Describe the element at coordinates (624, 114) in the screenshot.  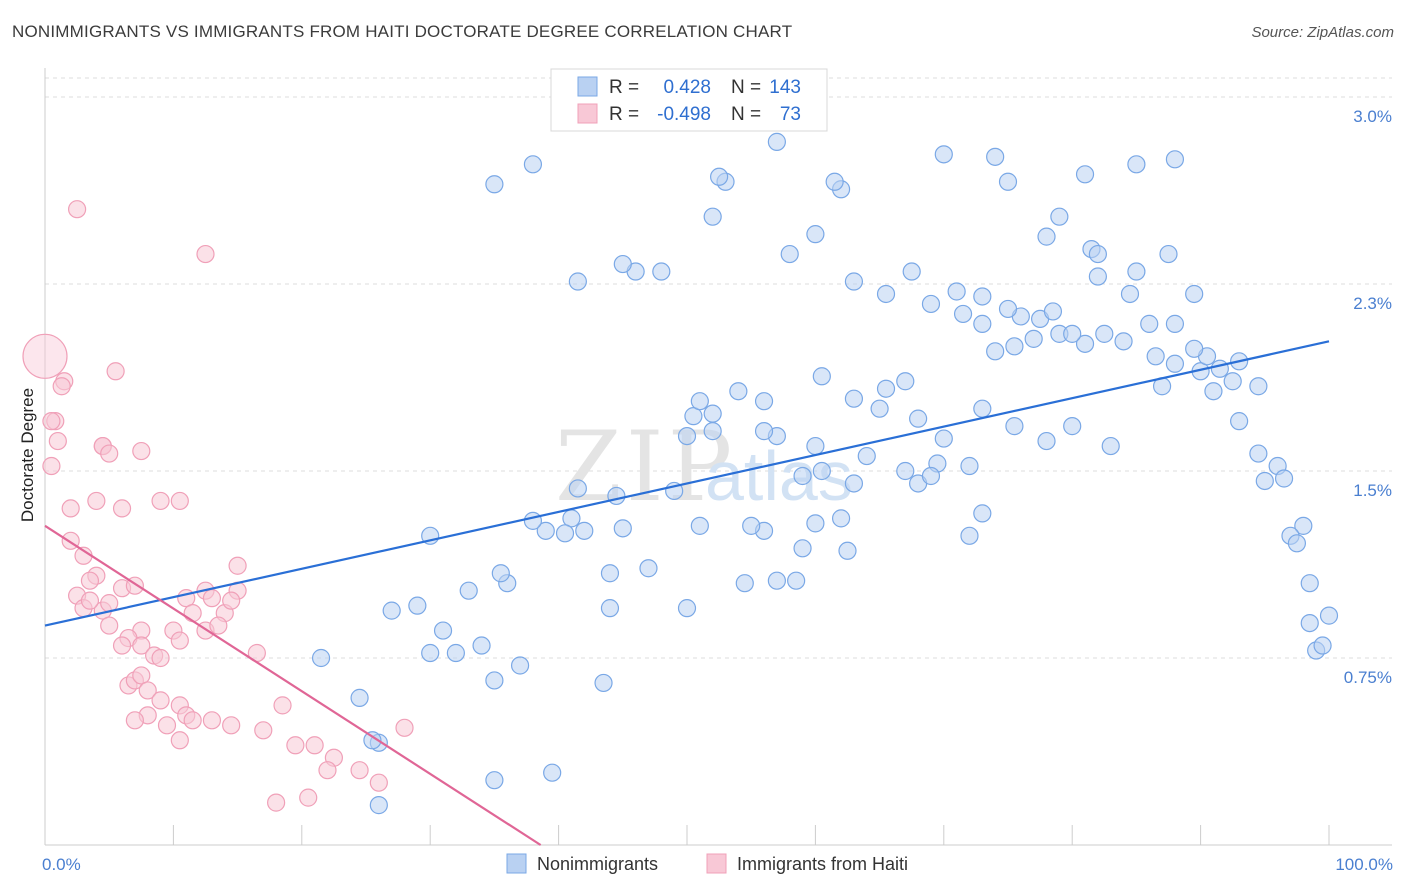
I see `legend-r-label-2: R =` at that location.